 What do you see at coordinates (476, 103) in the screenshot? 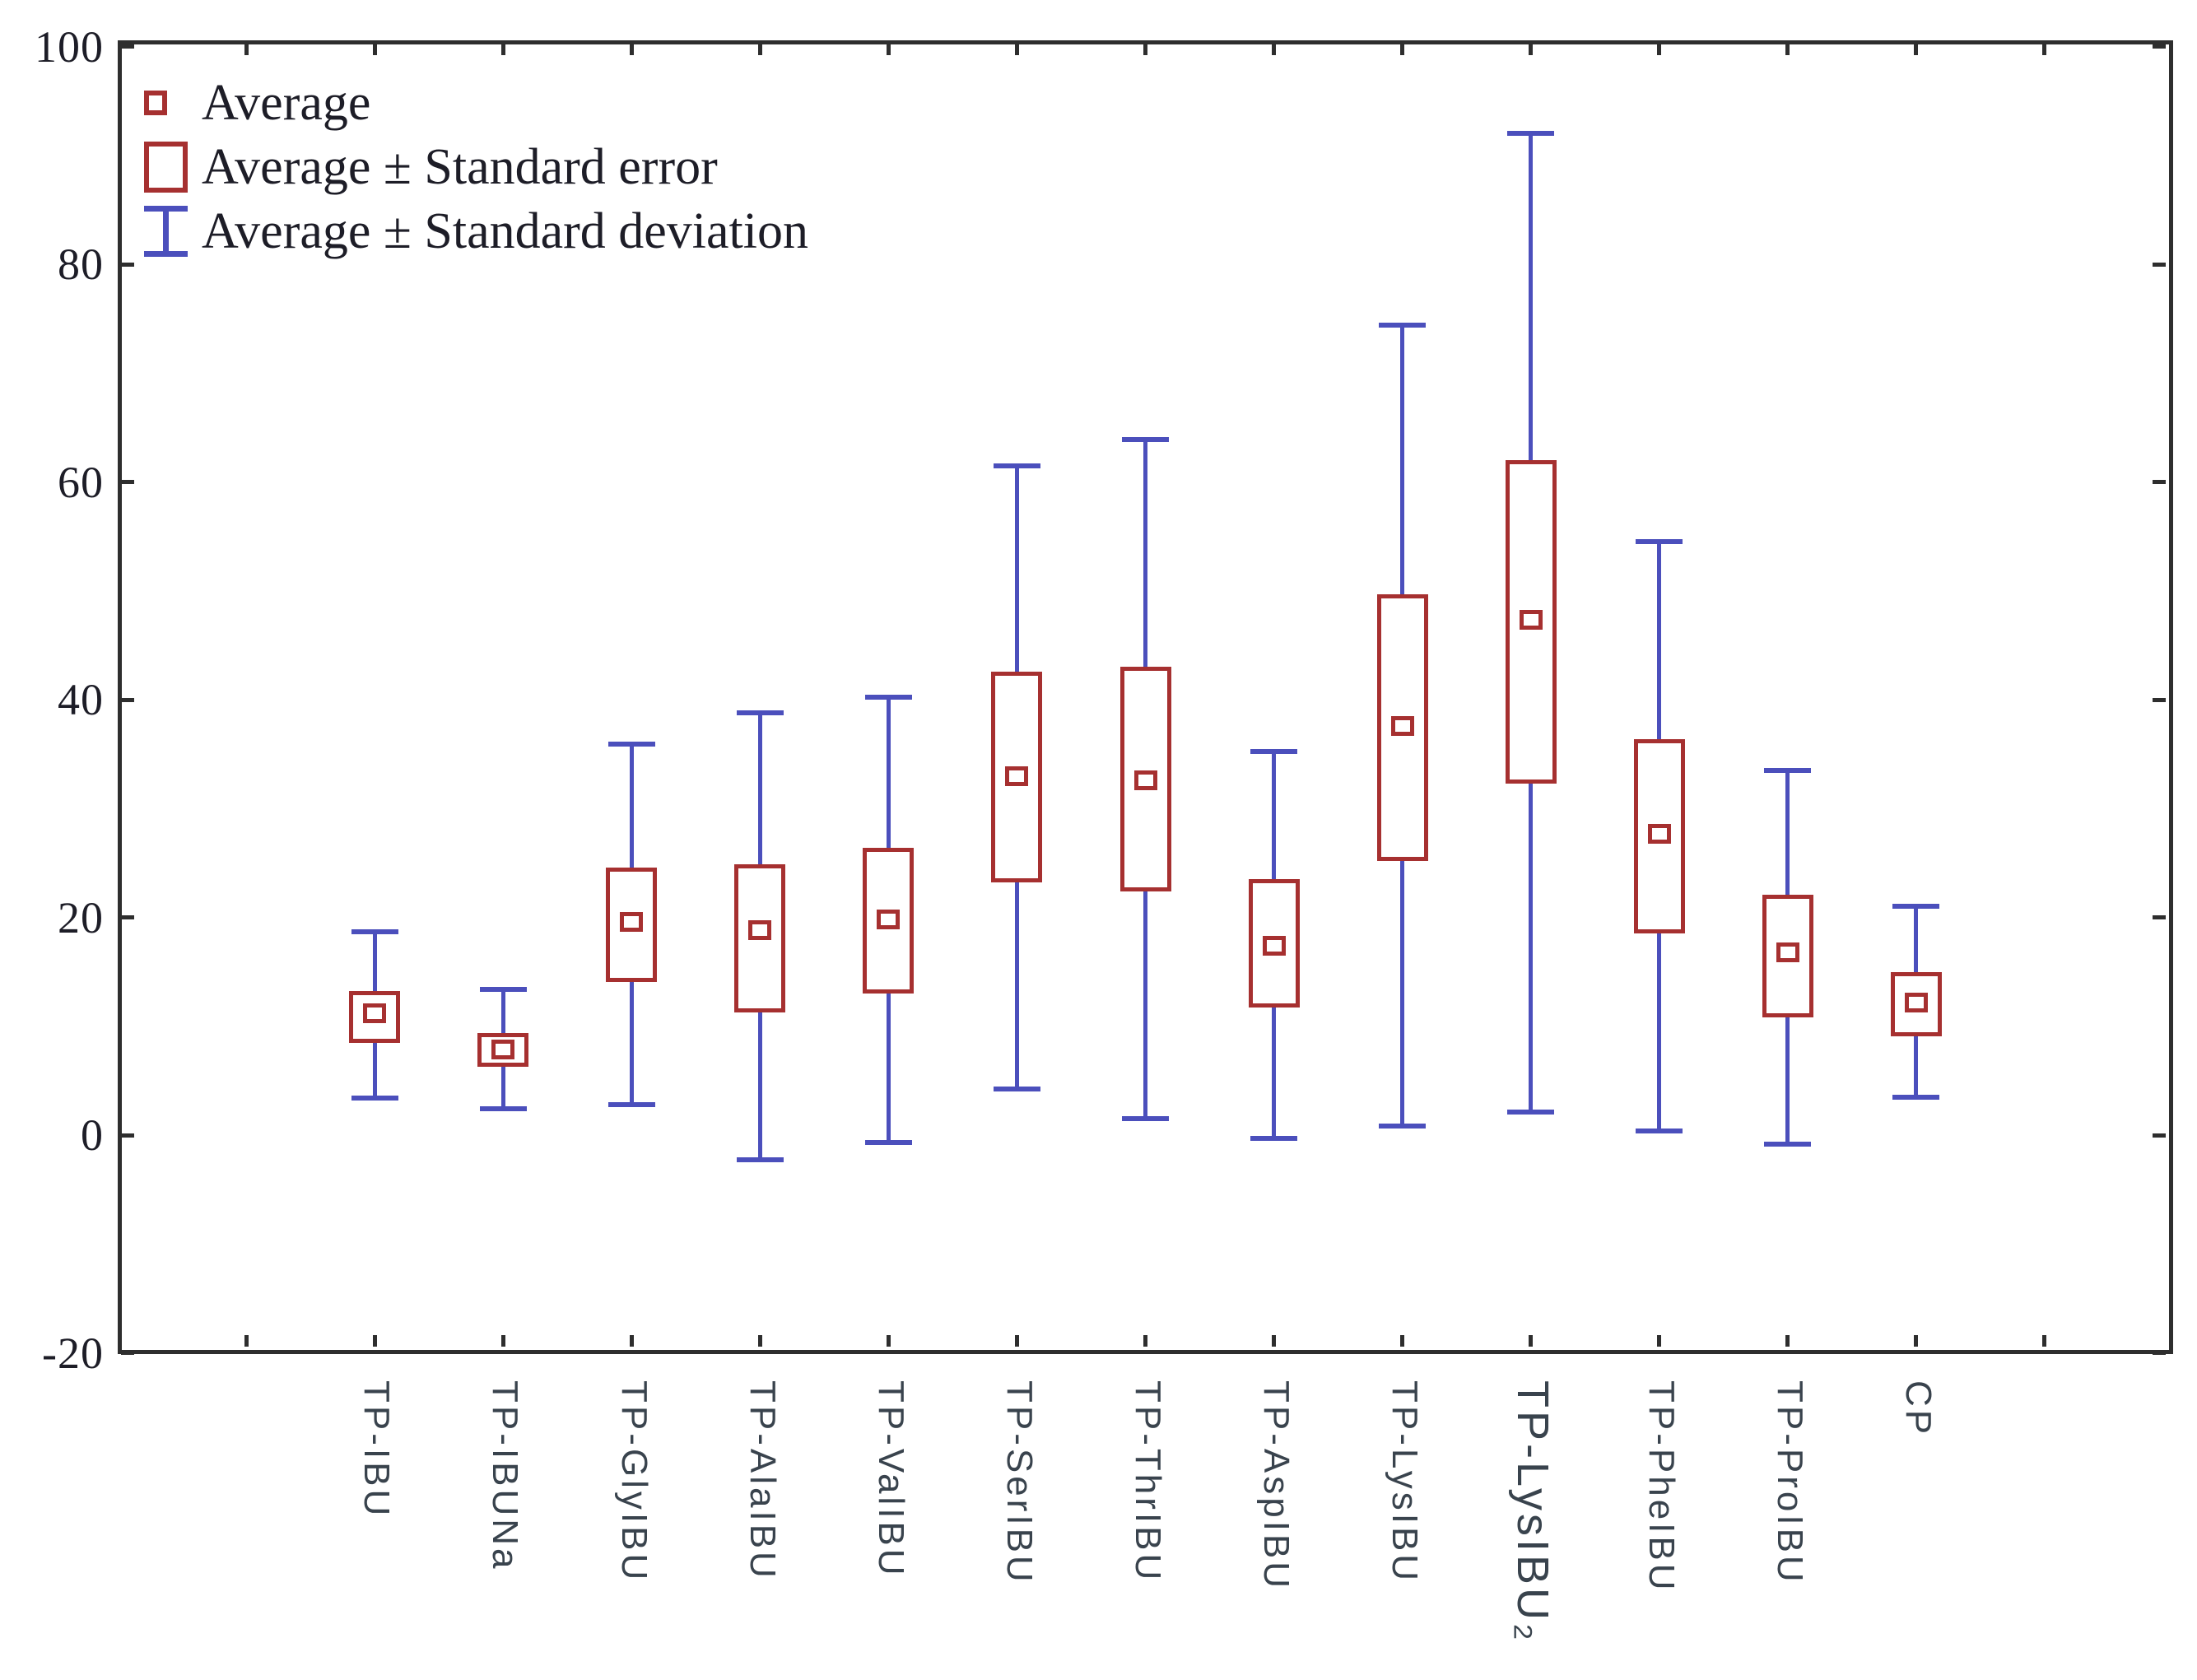
I see `legend-item-average: Average` at bounding box center [476, 103].